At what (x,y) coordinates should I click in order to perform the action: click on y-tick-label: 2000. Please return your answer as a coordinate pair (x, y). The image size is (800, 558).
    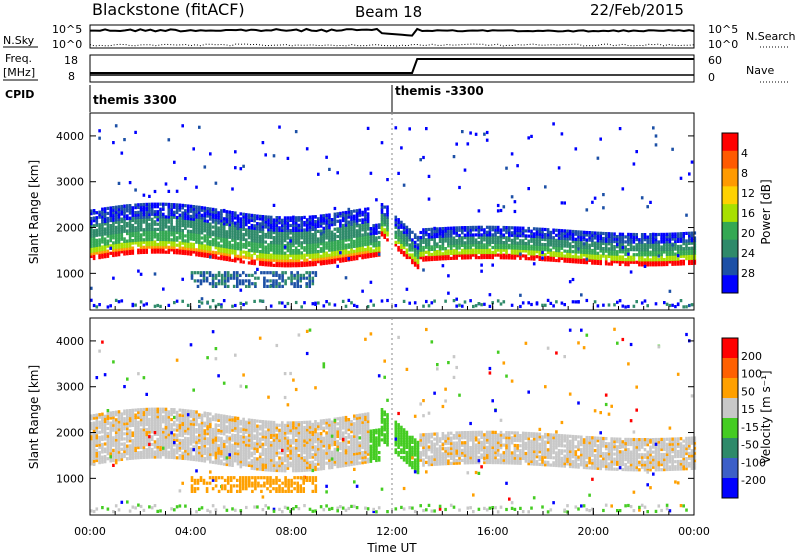
    Looking at the image, I should click on (70, 228).